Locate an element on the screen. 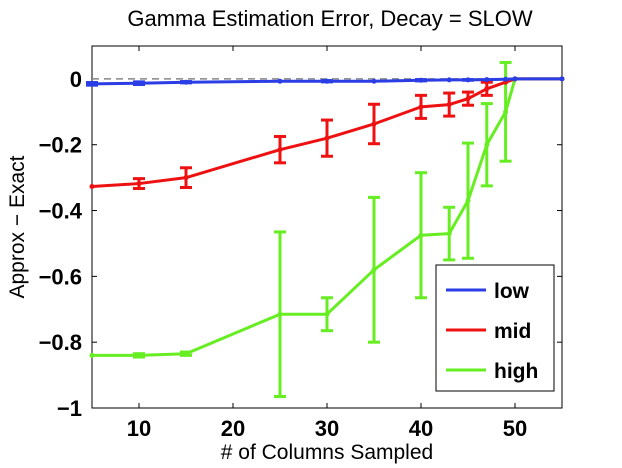  y-tick-label: −0.2 is located at coordinates (60, 145).